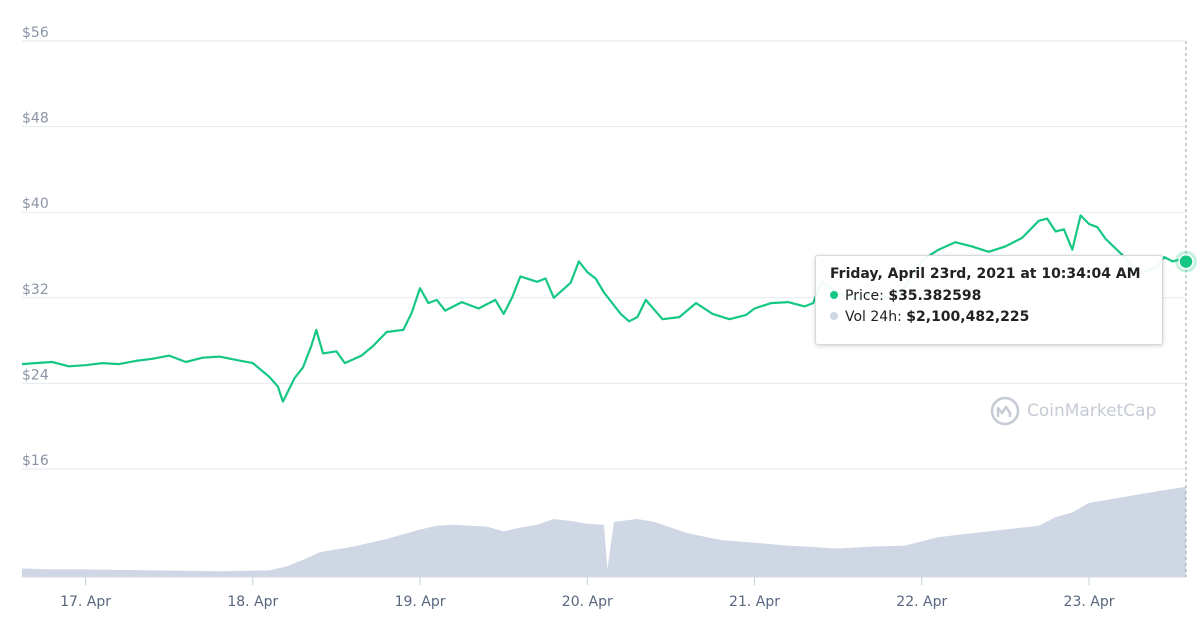 The height and width of the screenshot is (641, 1200). I want to click on y-tick-label: $56, so click(35, 33).